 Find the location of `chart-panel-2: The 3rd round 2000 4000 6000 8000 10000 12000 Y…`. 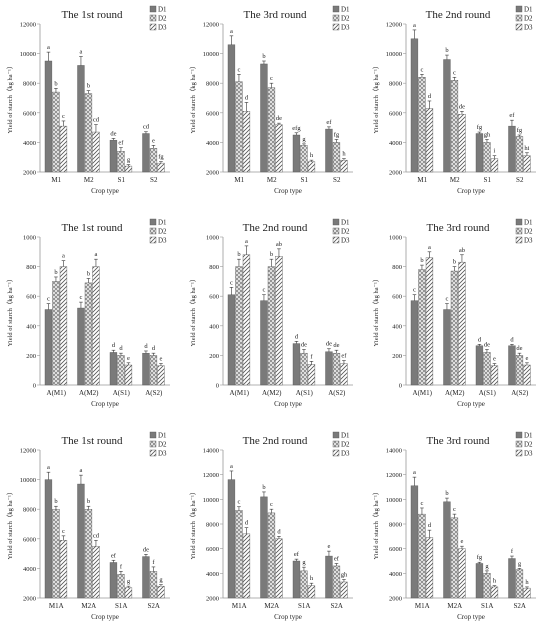

chart-panel-2: The 3rd round 2000 4000 6000 8000 10000 12000 Y… is located at coordinates (271, 100).